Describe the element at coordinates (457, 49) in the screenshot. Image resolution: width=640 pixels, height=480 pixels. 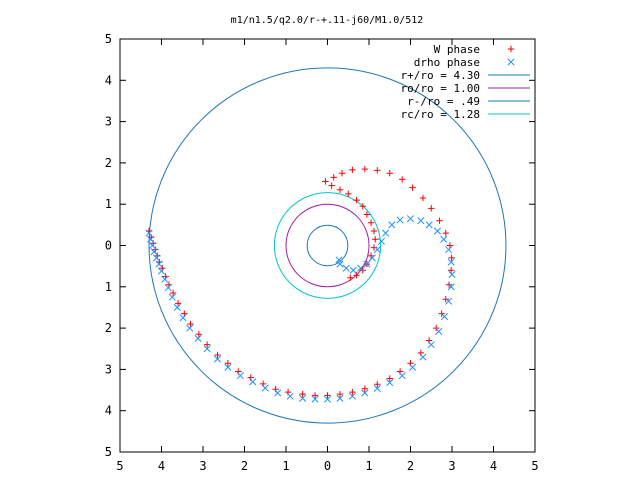
I see `legend-label: W phase` at that location.